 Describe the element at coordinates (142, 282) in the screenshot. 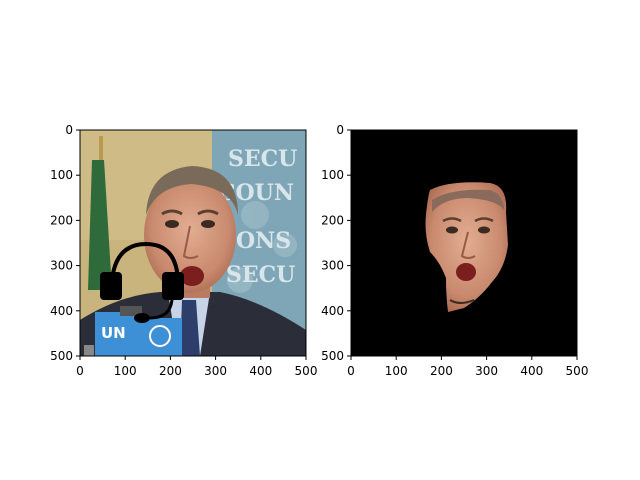

I see `headset-overlay` at that location.